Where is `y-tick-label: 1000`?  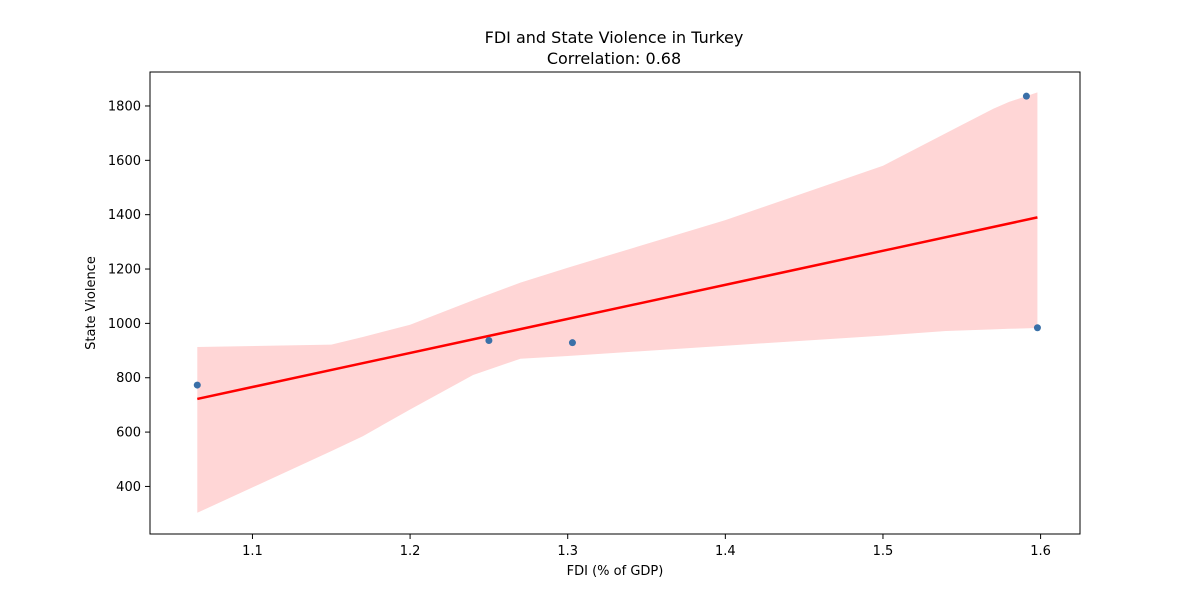
y-tick-label: 1000 is located at coordinates (124, 324).